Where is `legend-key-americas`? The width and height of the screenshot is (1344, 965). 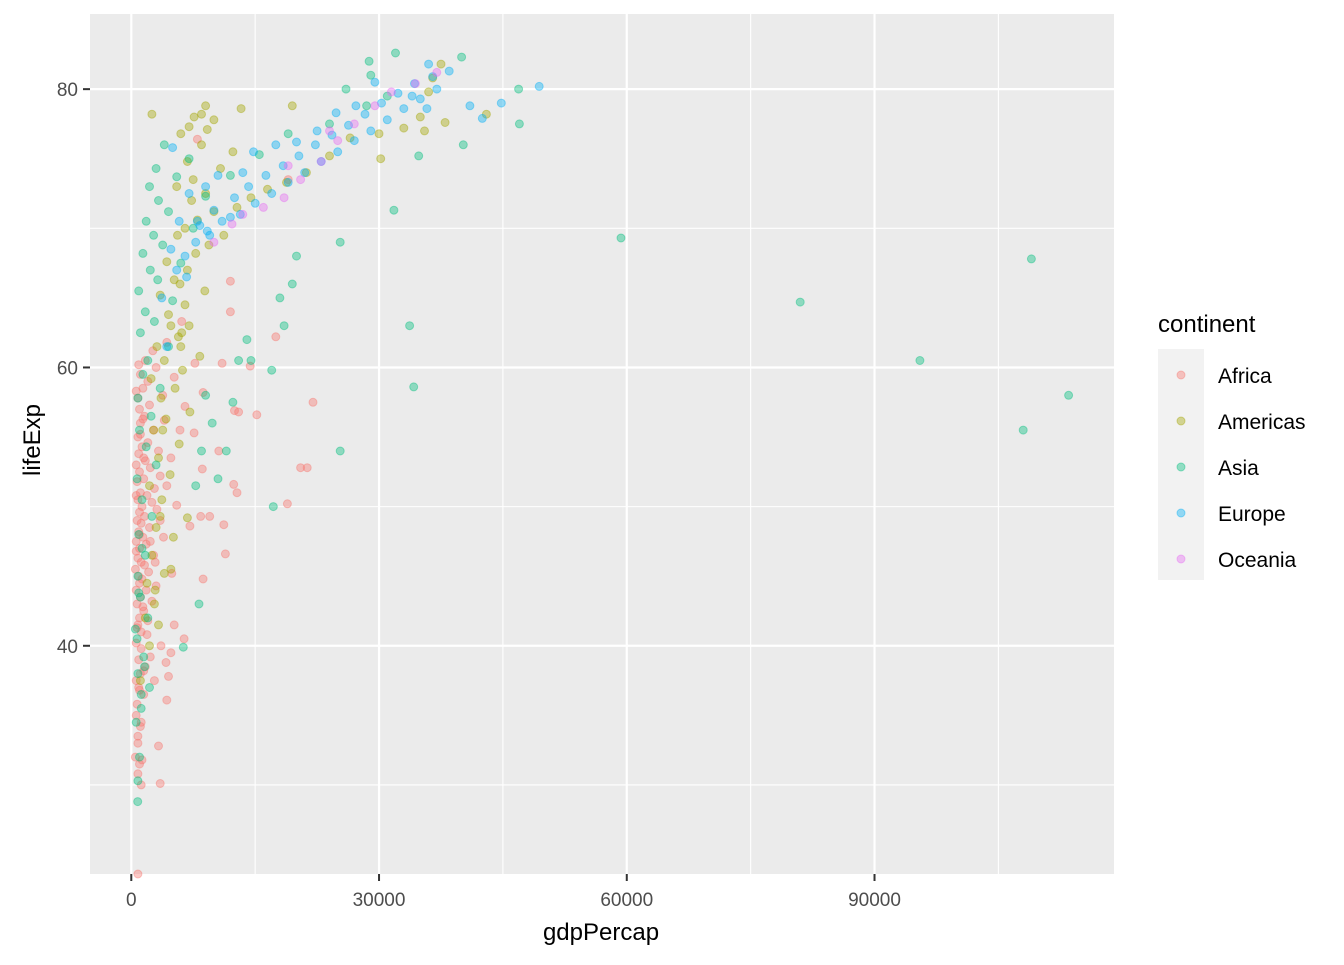
legend-key-americas is located at coordinates (1181, 421).